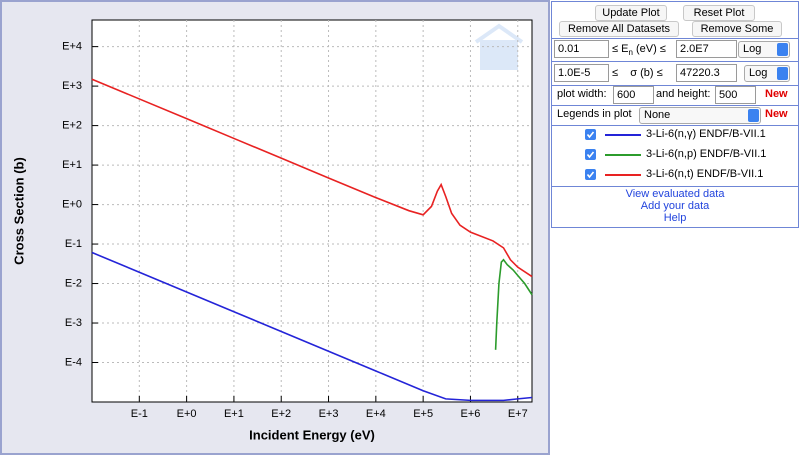 This screenshot has width=800, height=458. Describe the element at coordinates (631, 13) in the screenshot. I see `update-plot-button: Update Plot` at that location.